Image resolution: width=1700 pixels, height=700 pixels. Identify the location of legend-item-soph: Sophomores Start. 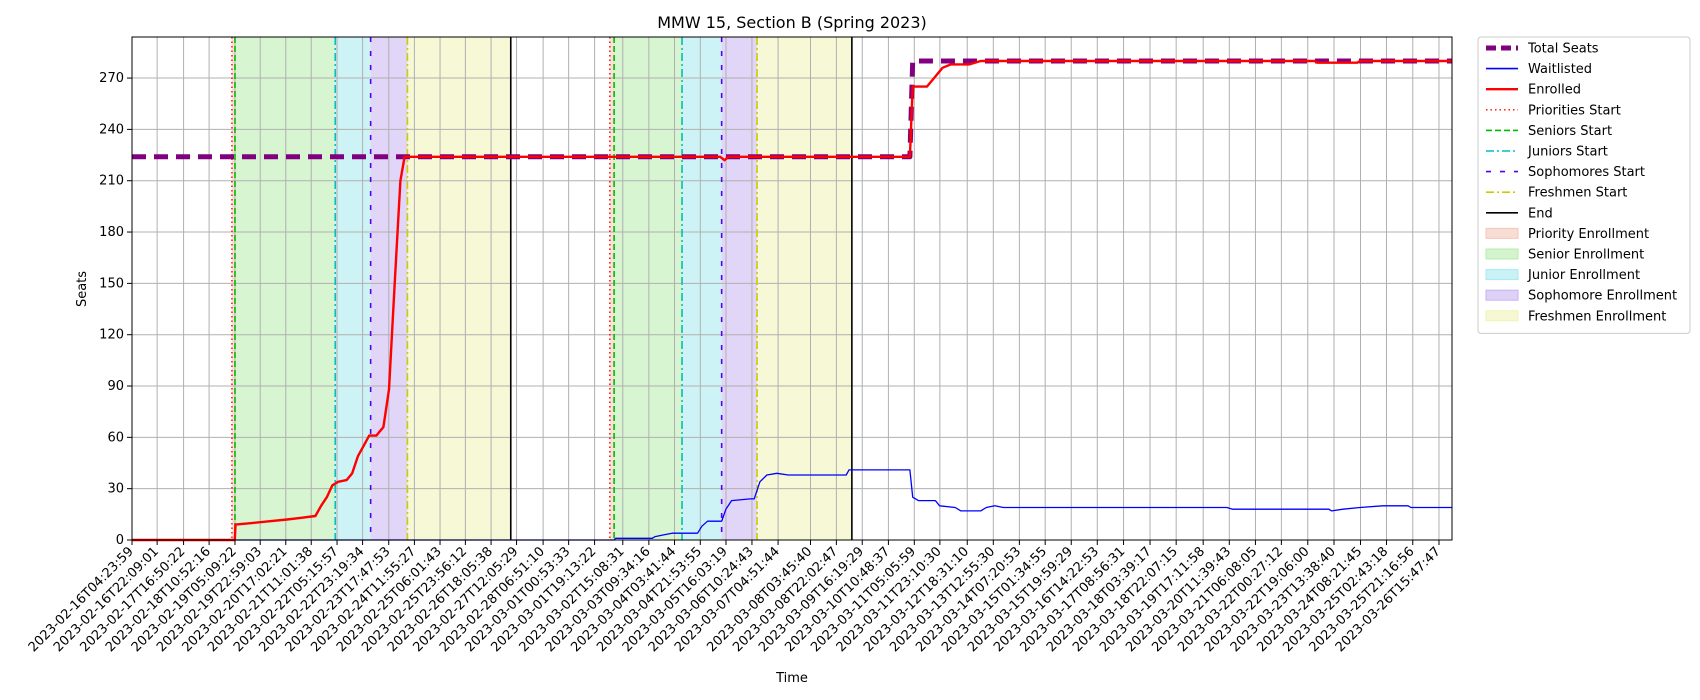
(1565, 172).